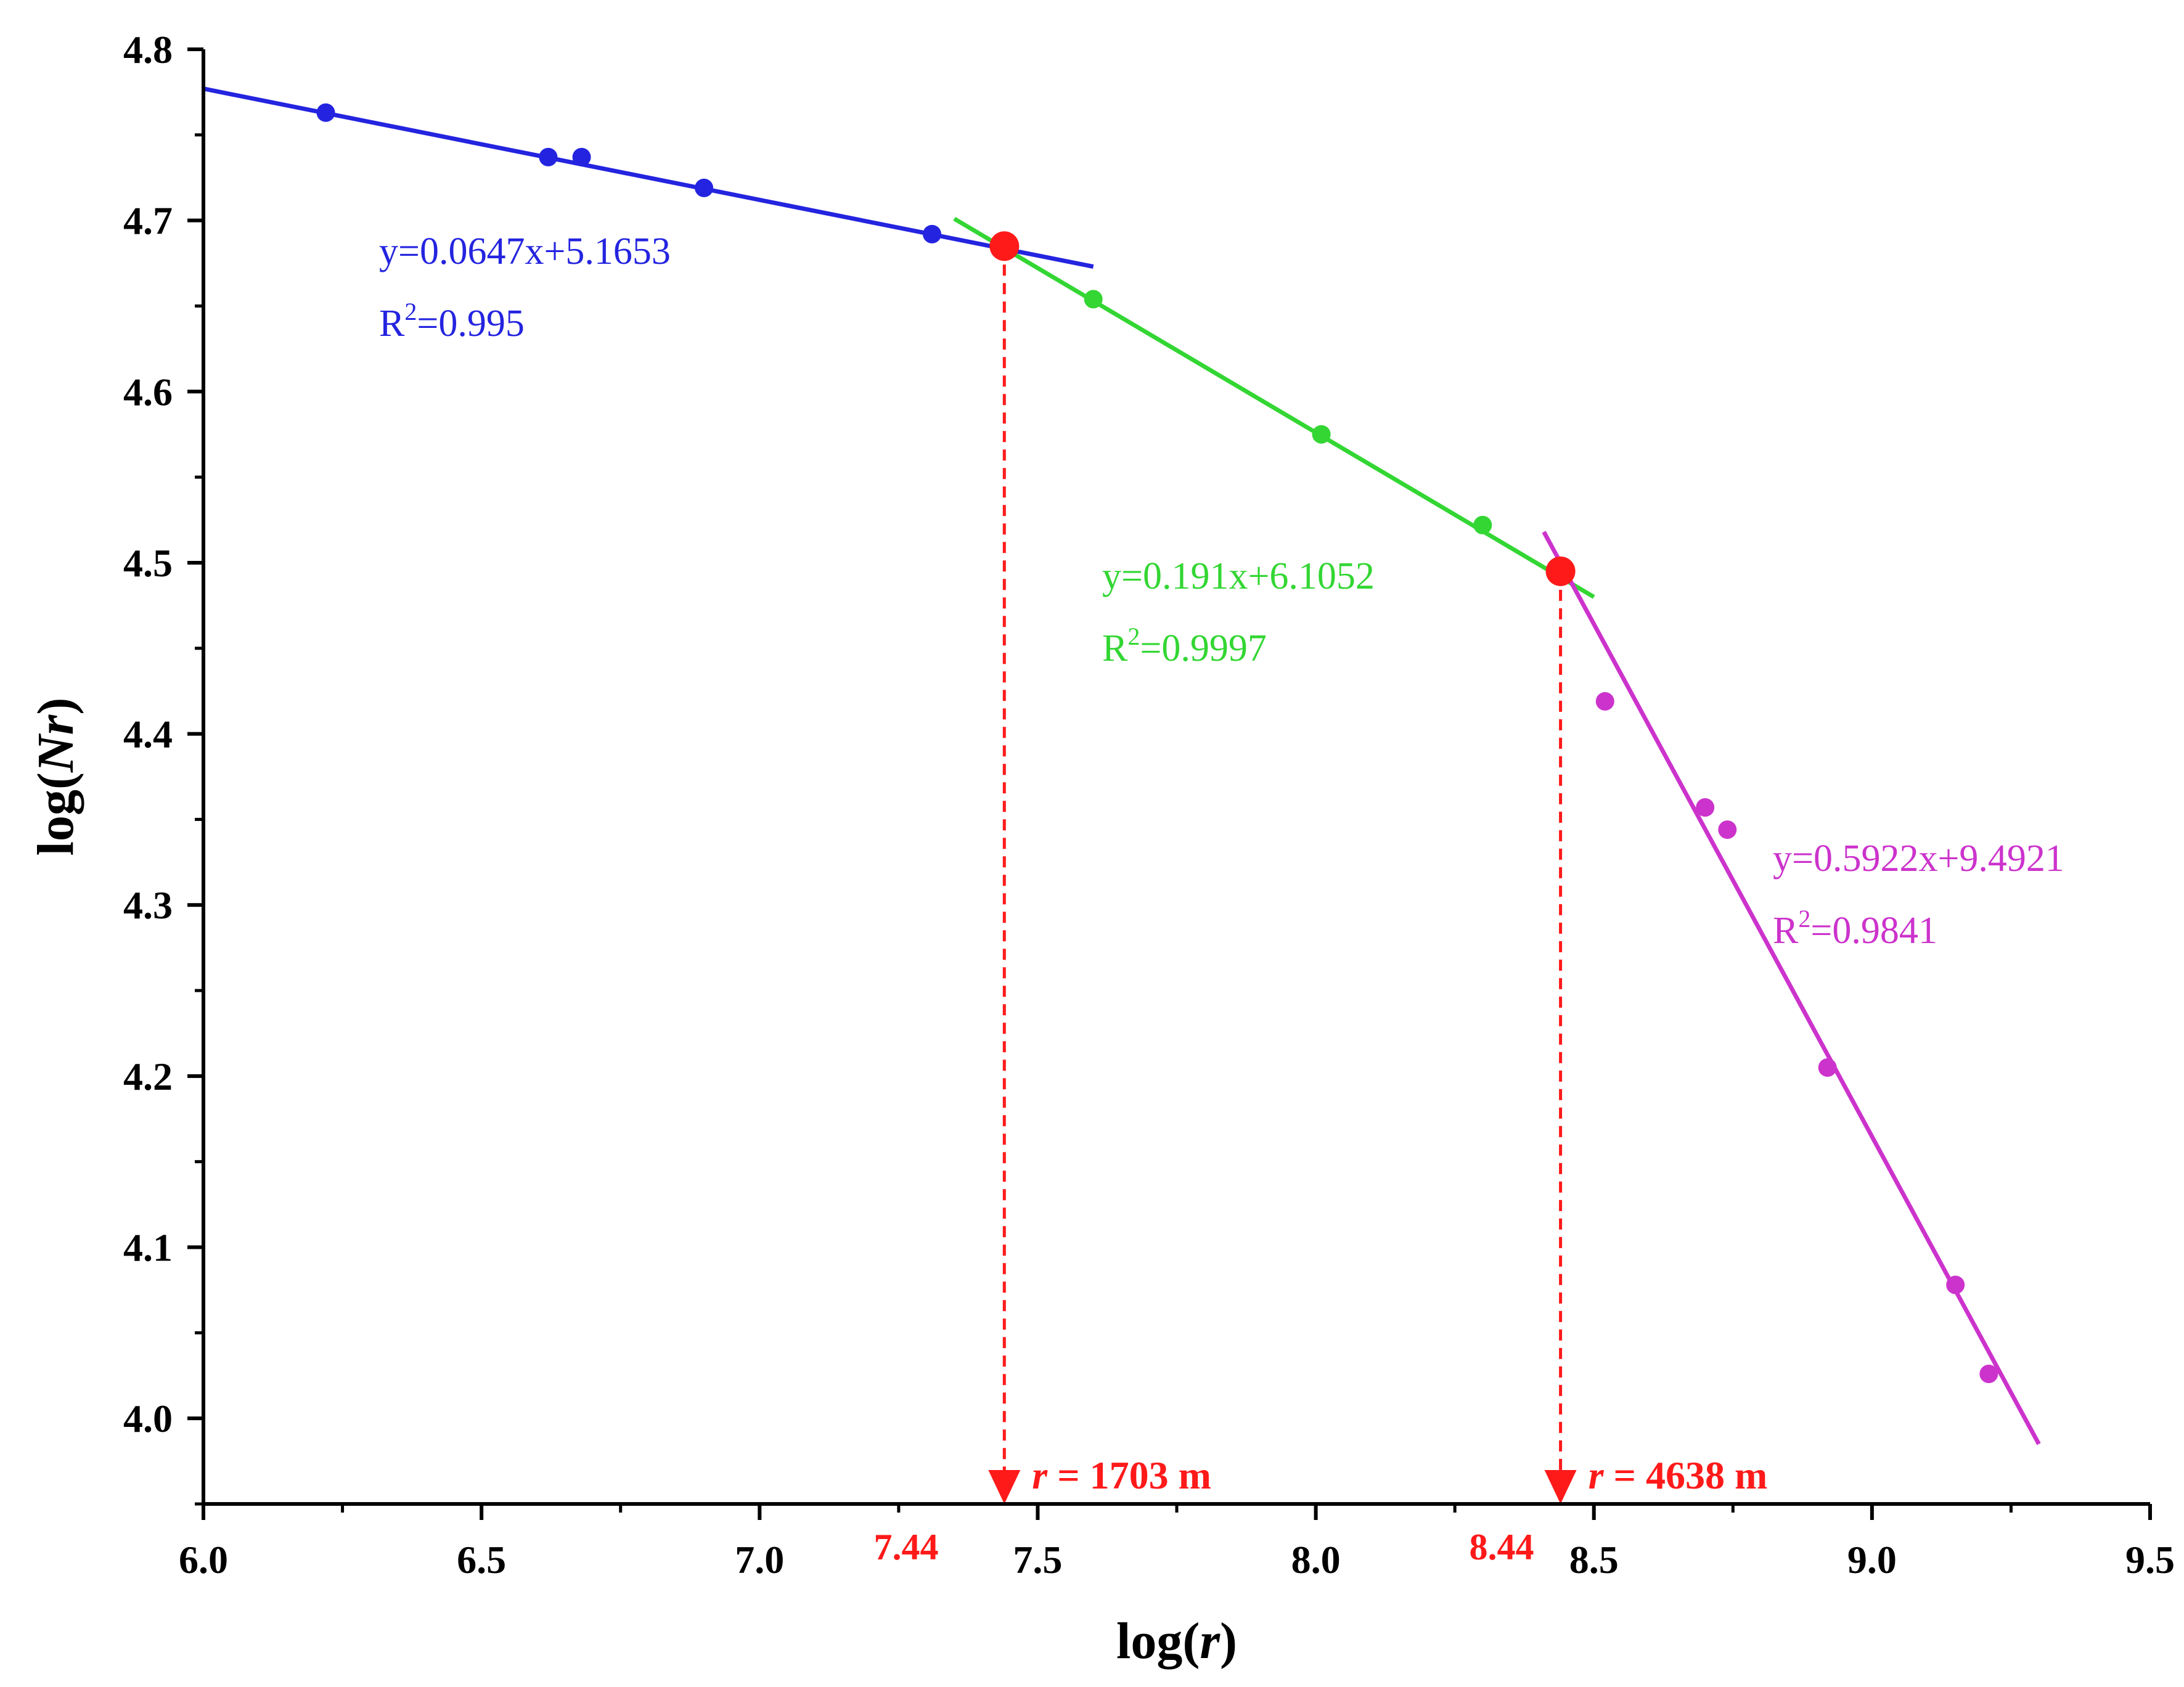 Image resolution: width=2184 pixels, height=1687 pixels. I want to click on x-tick-label: 9.0, so click(1872, 1560).